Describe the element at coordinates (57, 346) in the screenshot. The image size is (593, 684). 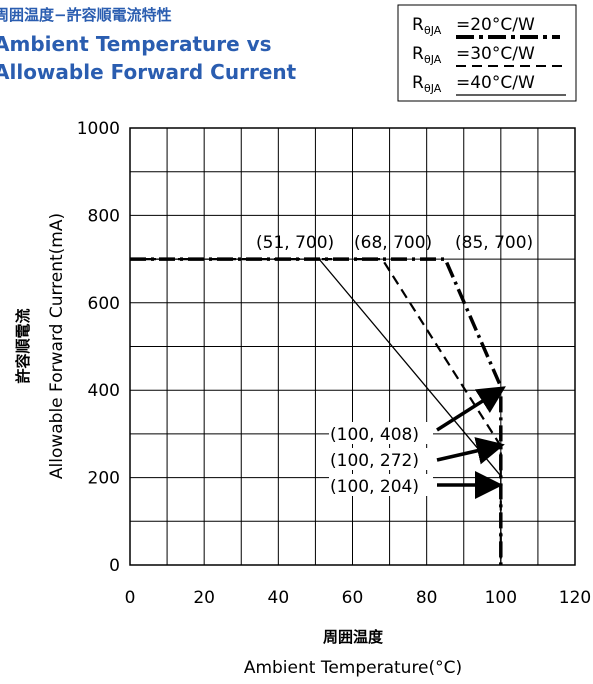
I see `y-axis-label: Allowable Forward Current(mA)` at that location.